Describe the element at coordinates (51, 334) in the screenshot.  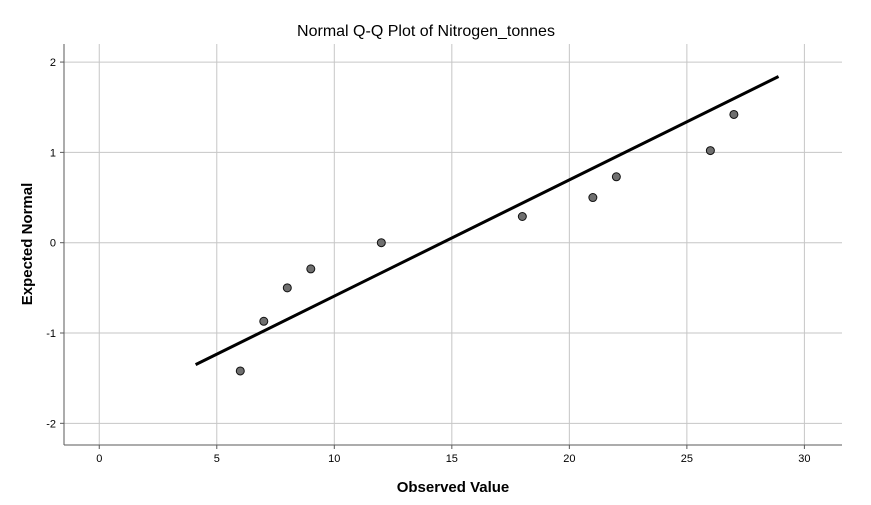
I see `y-tick-label: -1` at that location.